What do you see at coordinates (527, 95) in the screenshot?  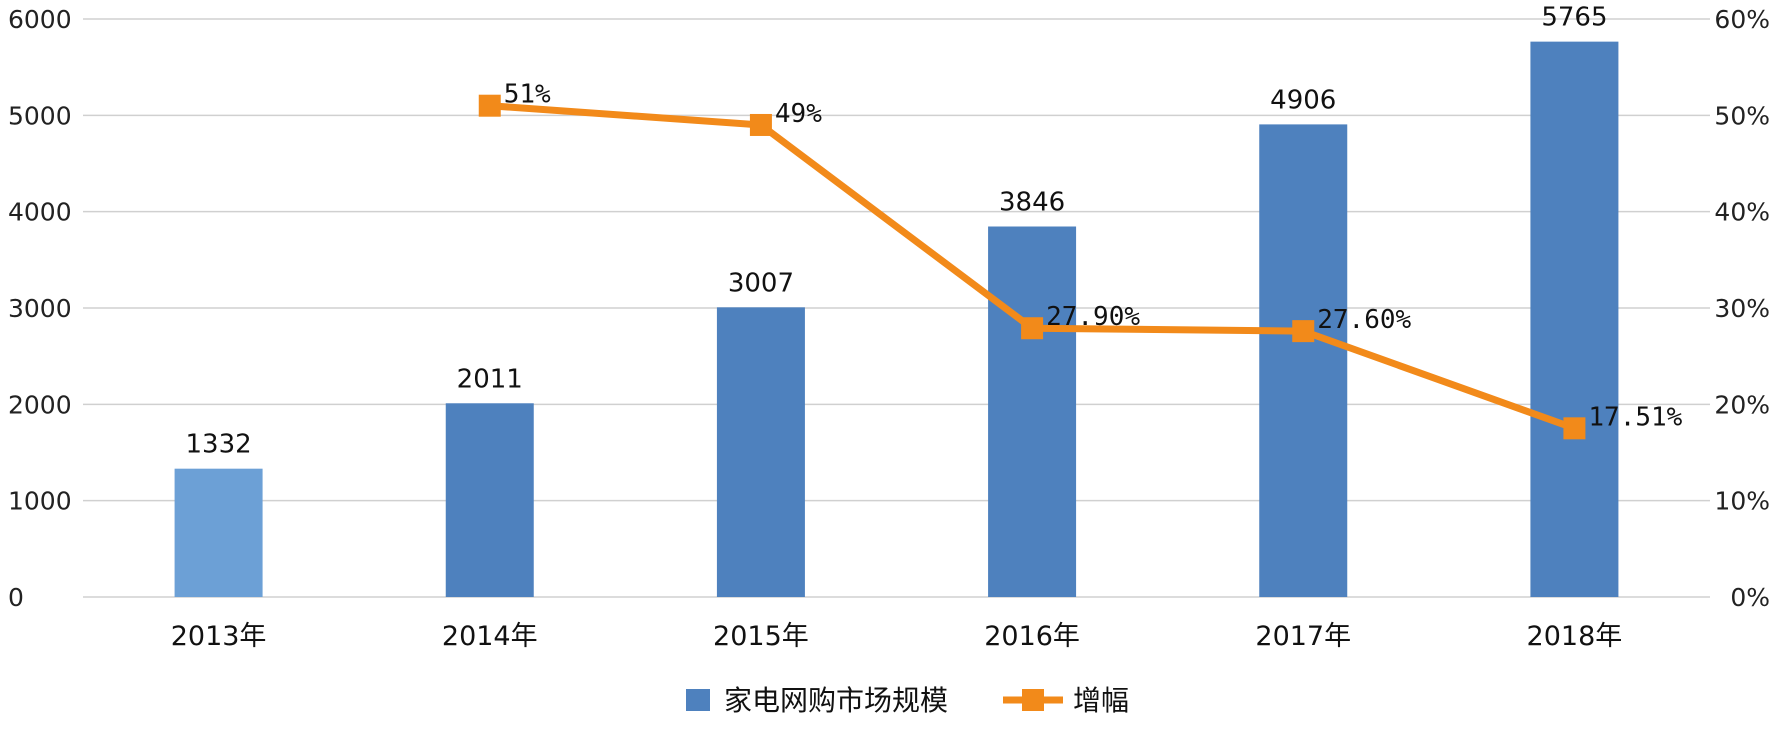 I see `growth-value-label: 51%` at bounding box center [527, 95].